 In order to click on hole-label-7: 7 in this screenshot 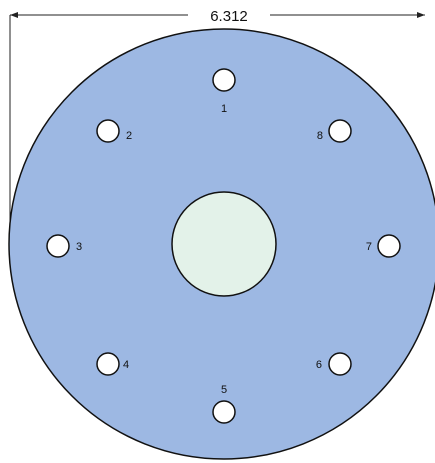, I will do `click(369, 247)`.